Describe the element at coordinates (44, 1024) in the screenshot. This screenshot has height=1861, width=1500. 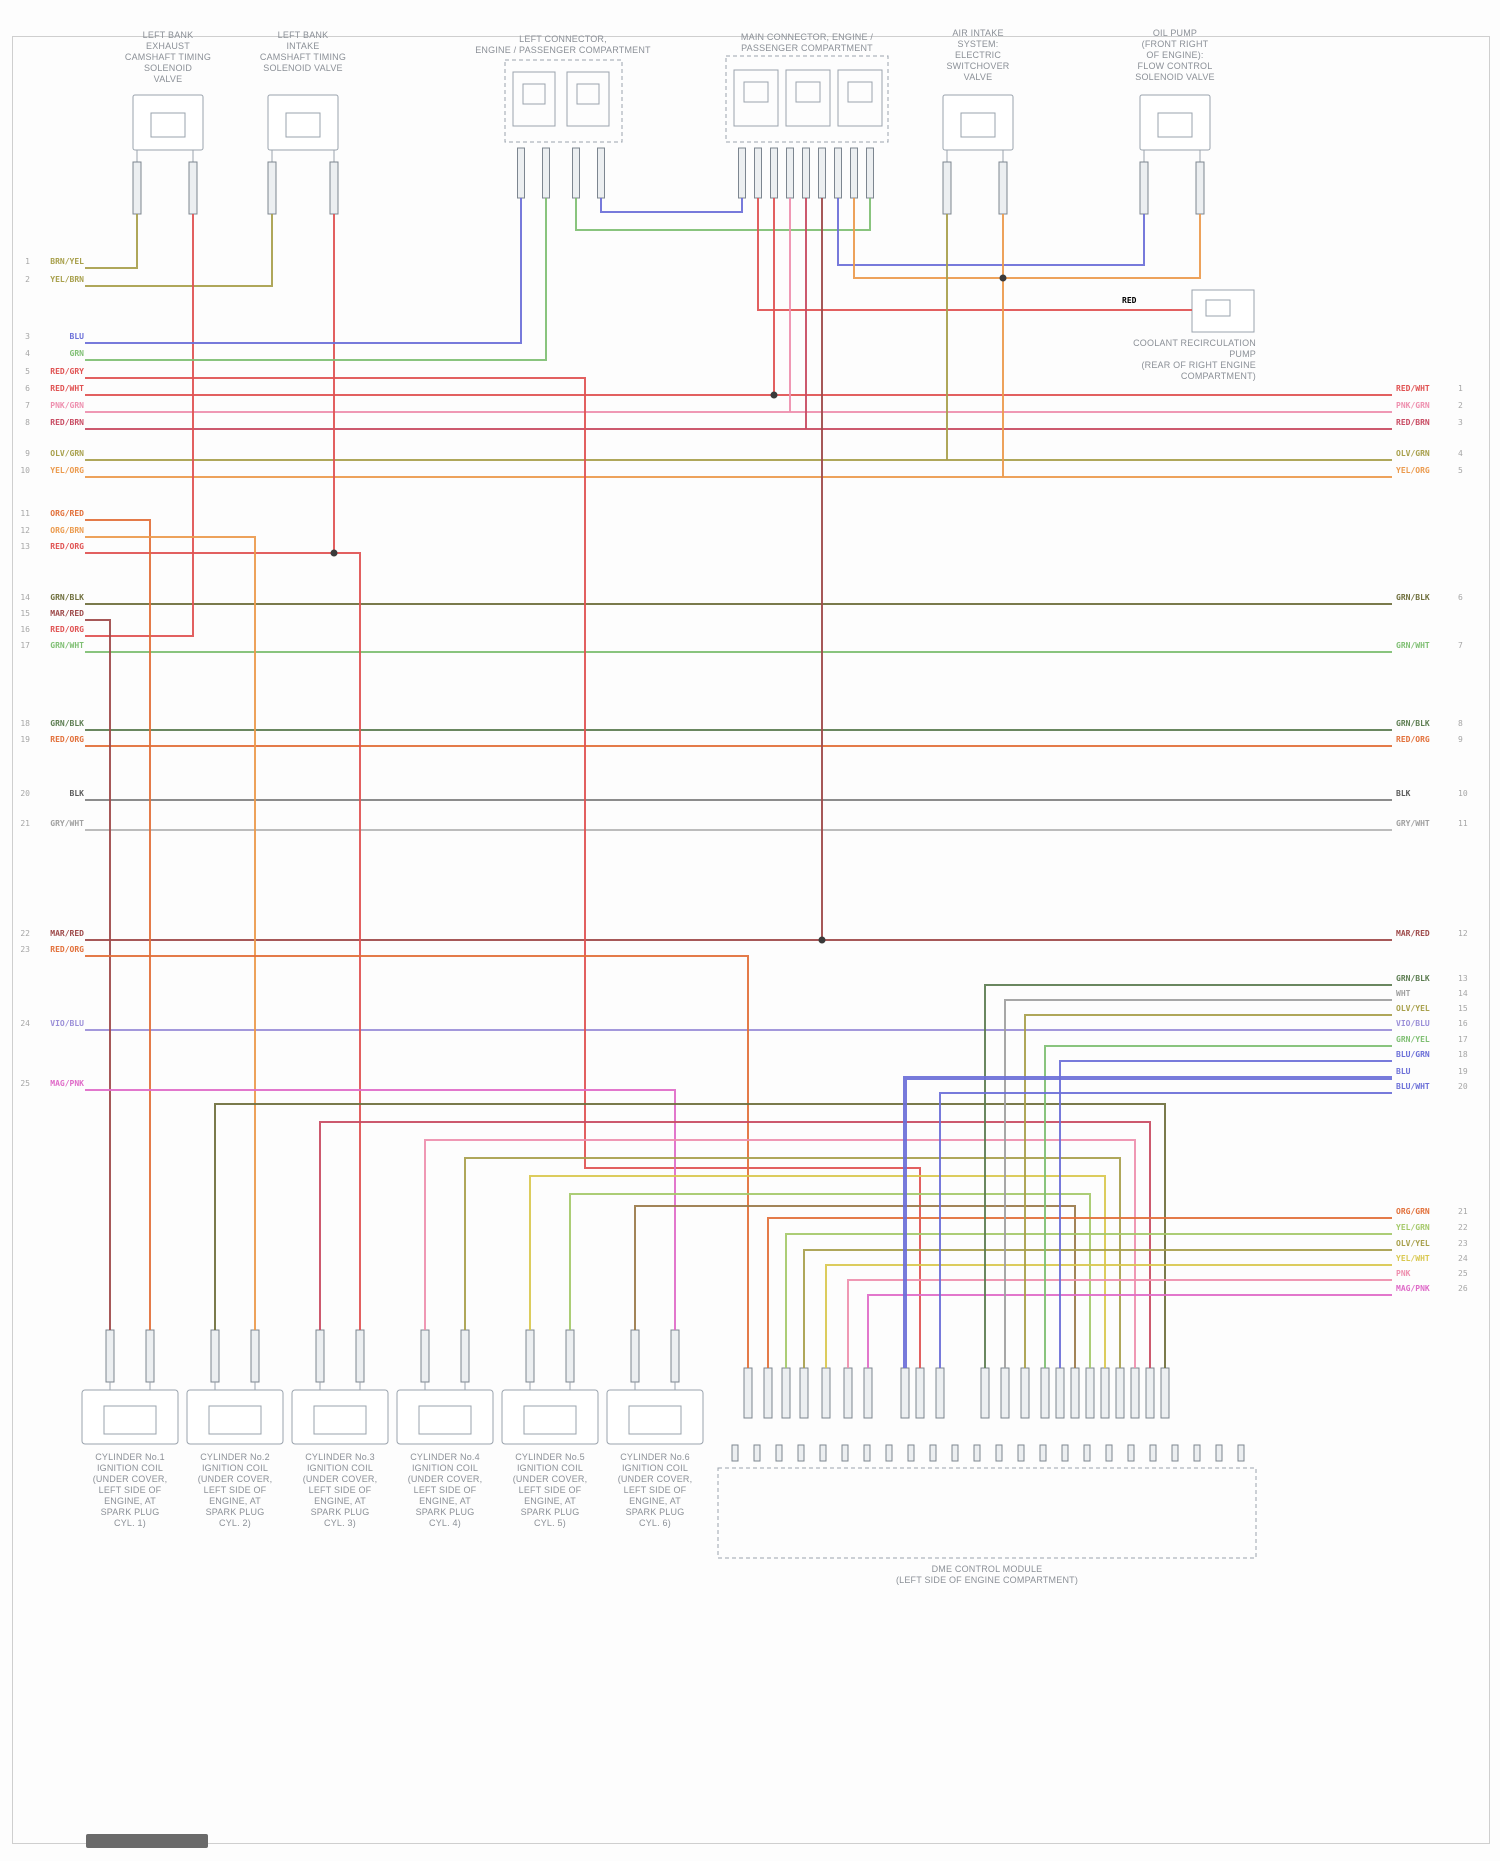
I see `left-wire-label: 24 VIO/BLU` at that location.